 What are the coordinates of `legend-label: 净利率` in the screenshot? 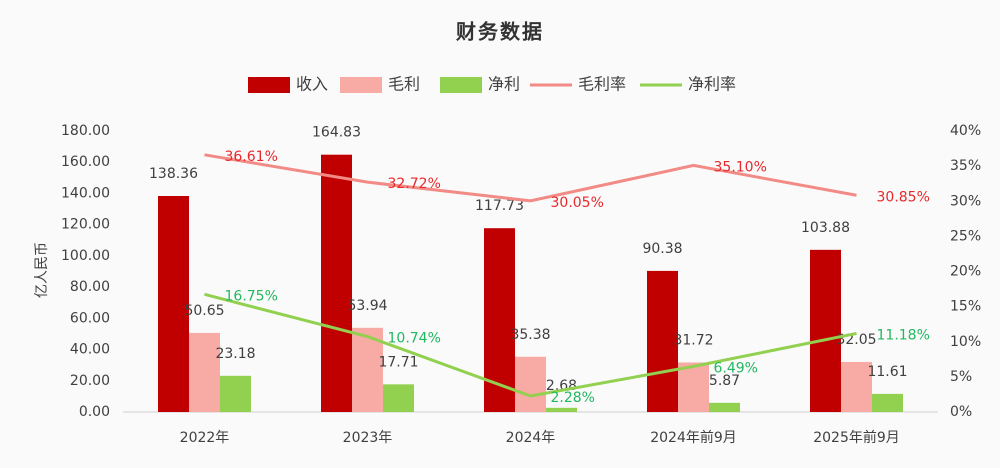 It's located at (712, 84).